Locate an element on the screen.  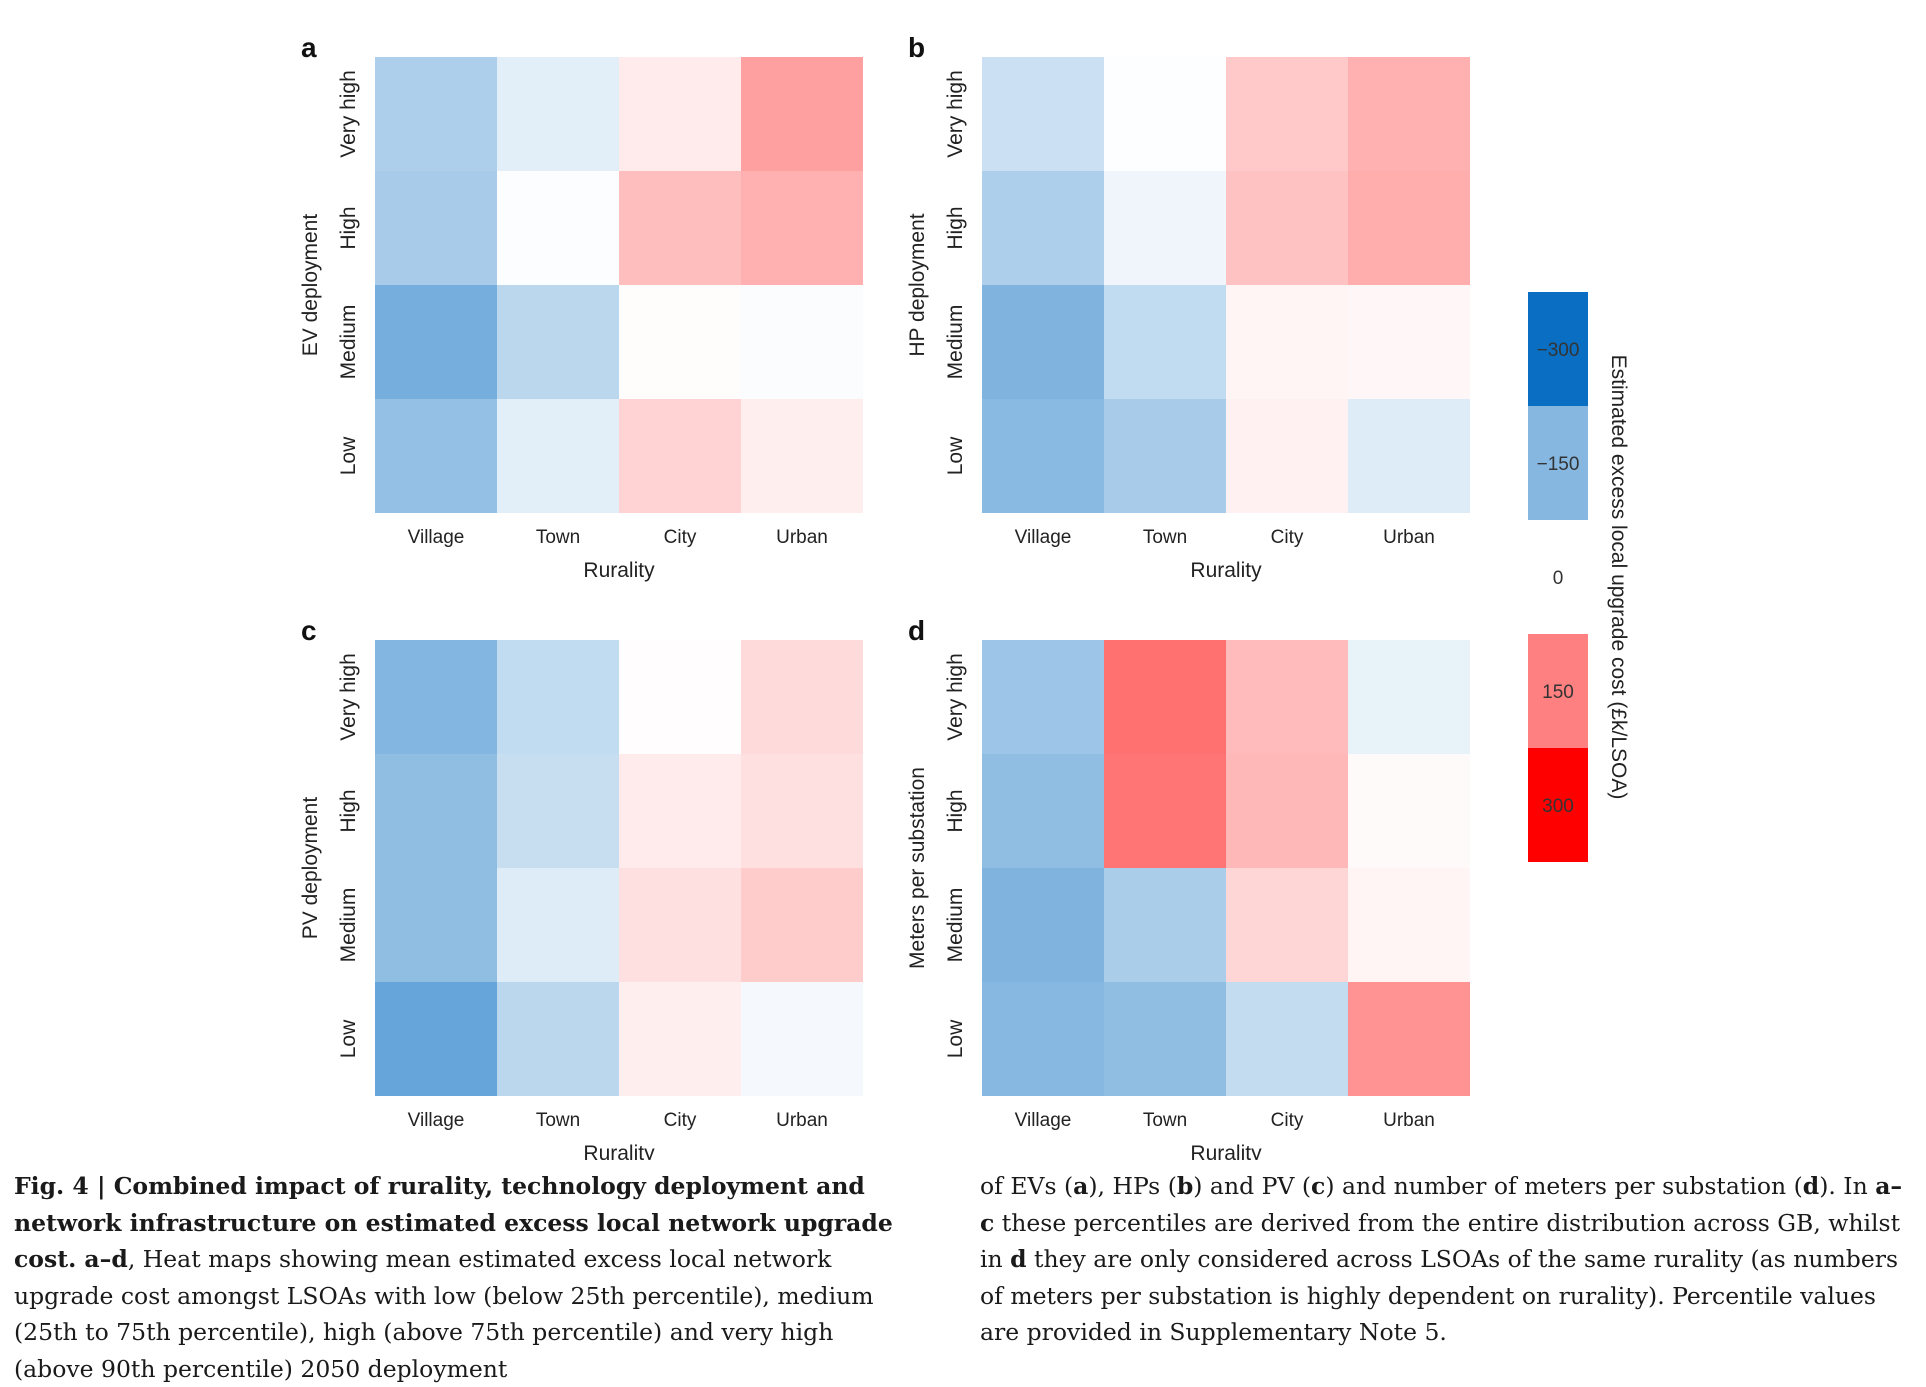
panel-label: d is located at coordinates (916, 630).